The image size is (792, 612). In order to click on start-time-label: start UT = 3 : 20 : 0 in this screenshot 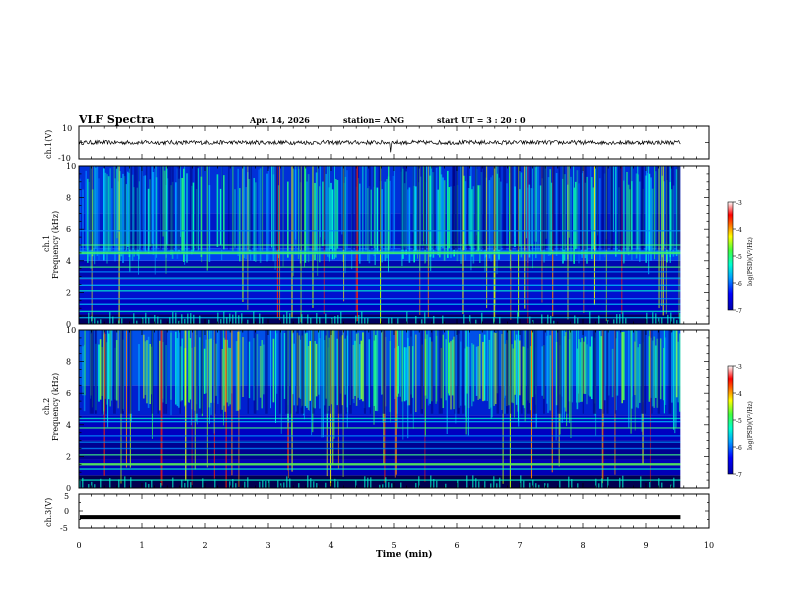, I will do `click(481, 120)`.